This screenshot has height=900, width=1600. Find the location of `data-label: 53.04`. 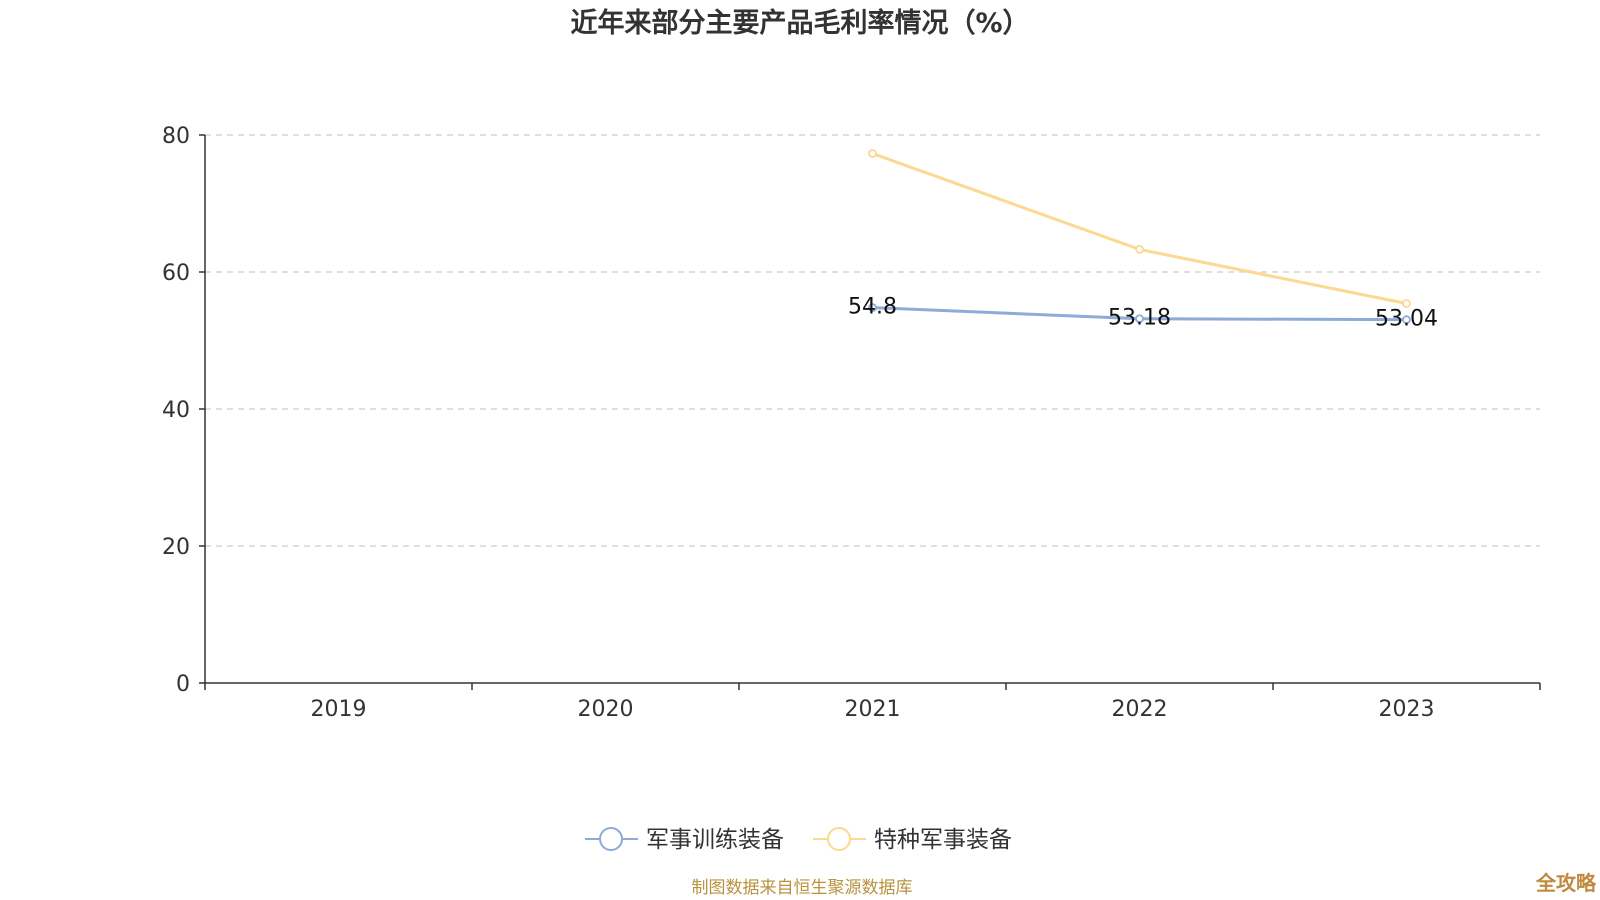

data-label: 53.04 is located at coordinates (1406, 319).